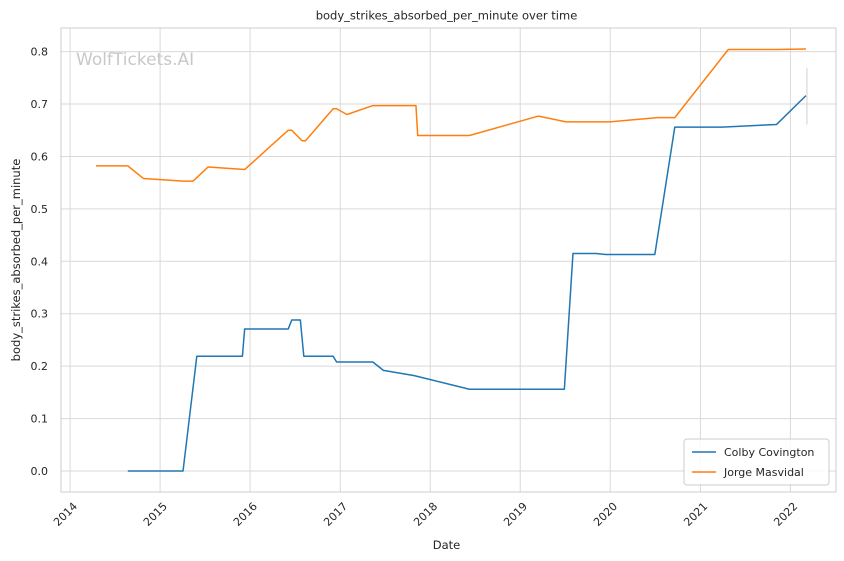  What do you see at coordinates (40, 209) in the screenshot?
I see `y-tick-label: 0.5` at bounding box center [40, 209].